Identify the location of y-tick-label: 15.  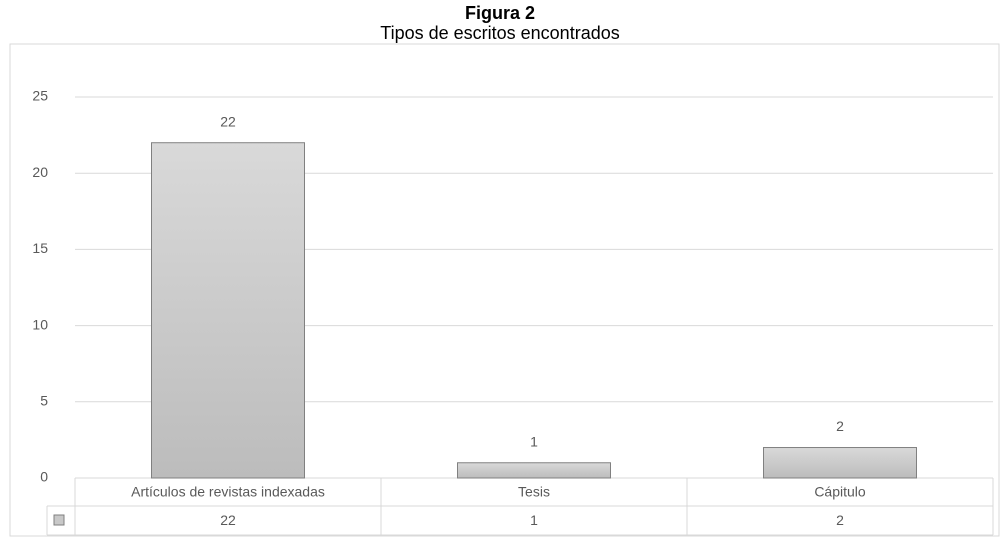
(40, 248).